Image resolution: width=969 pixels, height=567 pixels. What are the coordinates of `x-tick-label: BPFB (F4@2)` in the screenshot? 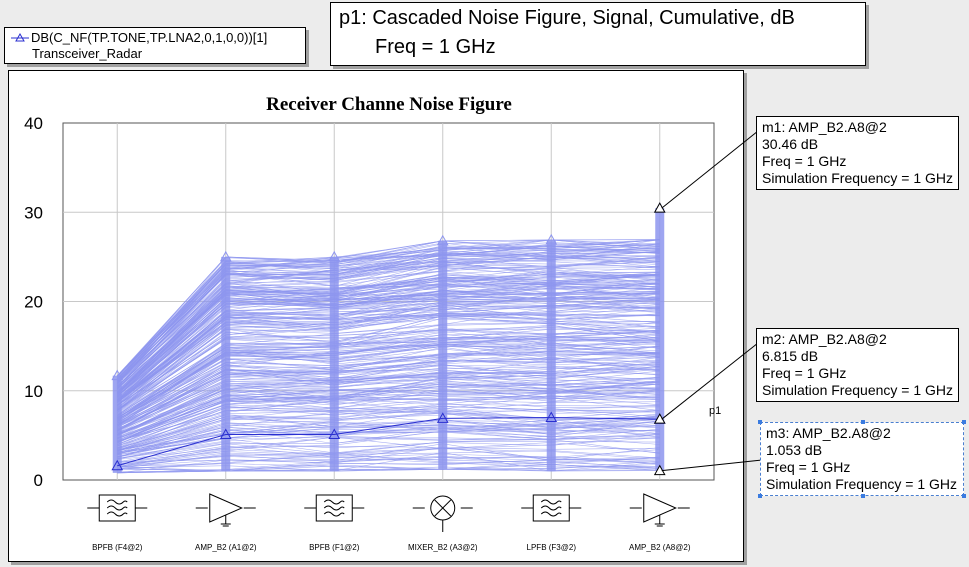 It's located at (117, 547).